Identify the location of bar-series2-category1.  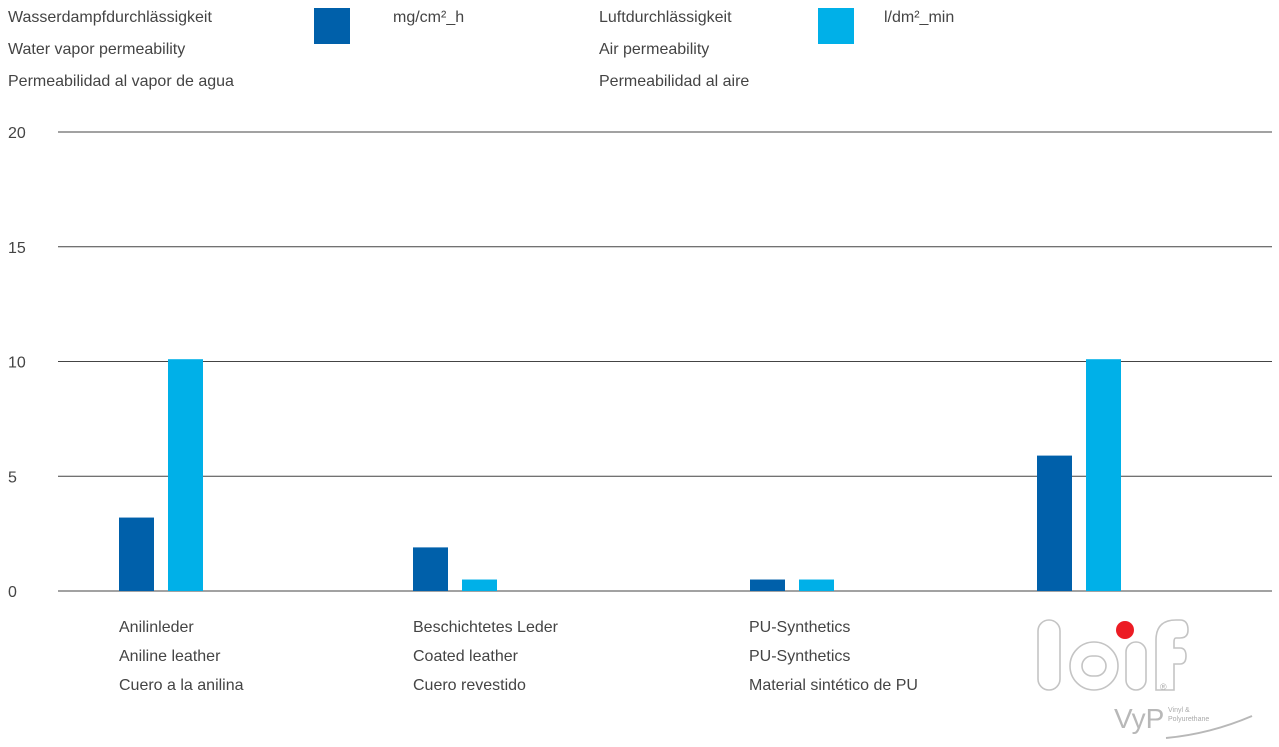
(185, 475).